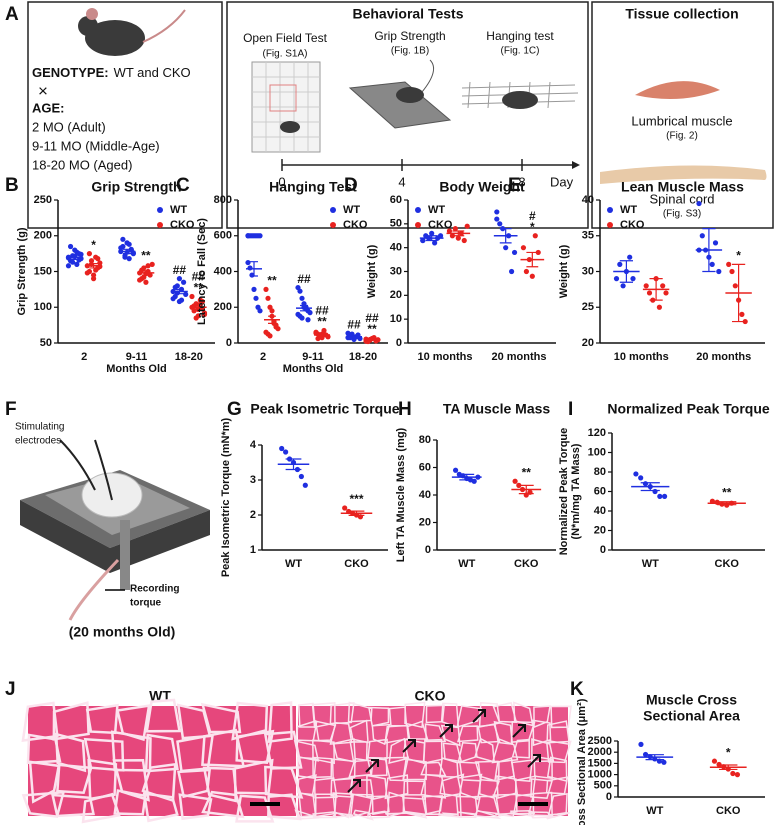  What do you see at coordinates (682, 187) in the screenshot?
I see `chart-title: Lean Muscle Mass` at bounding box center [682, 187].